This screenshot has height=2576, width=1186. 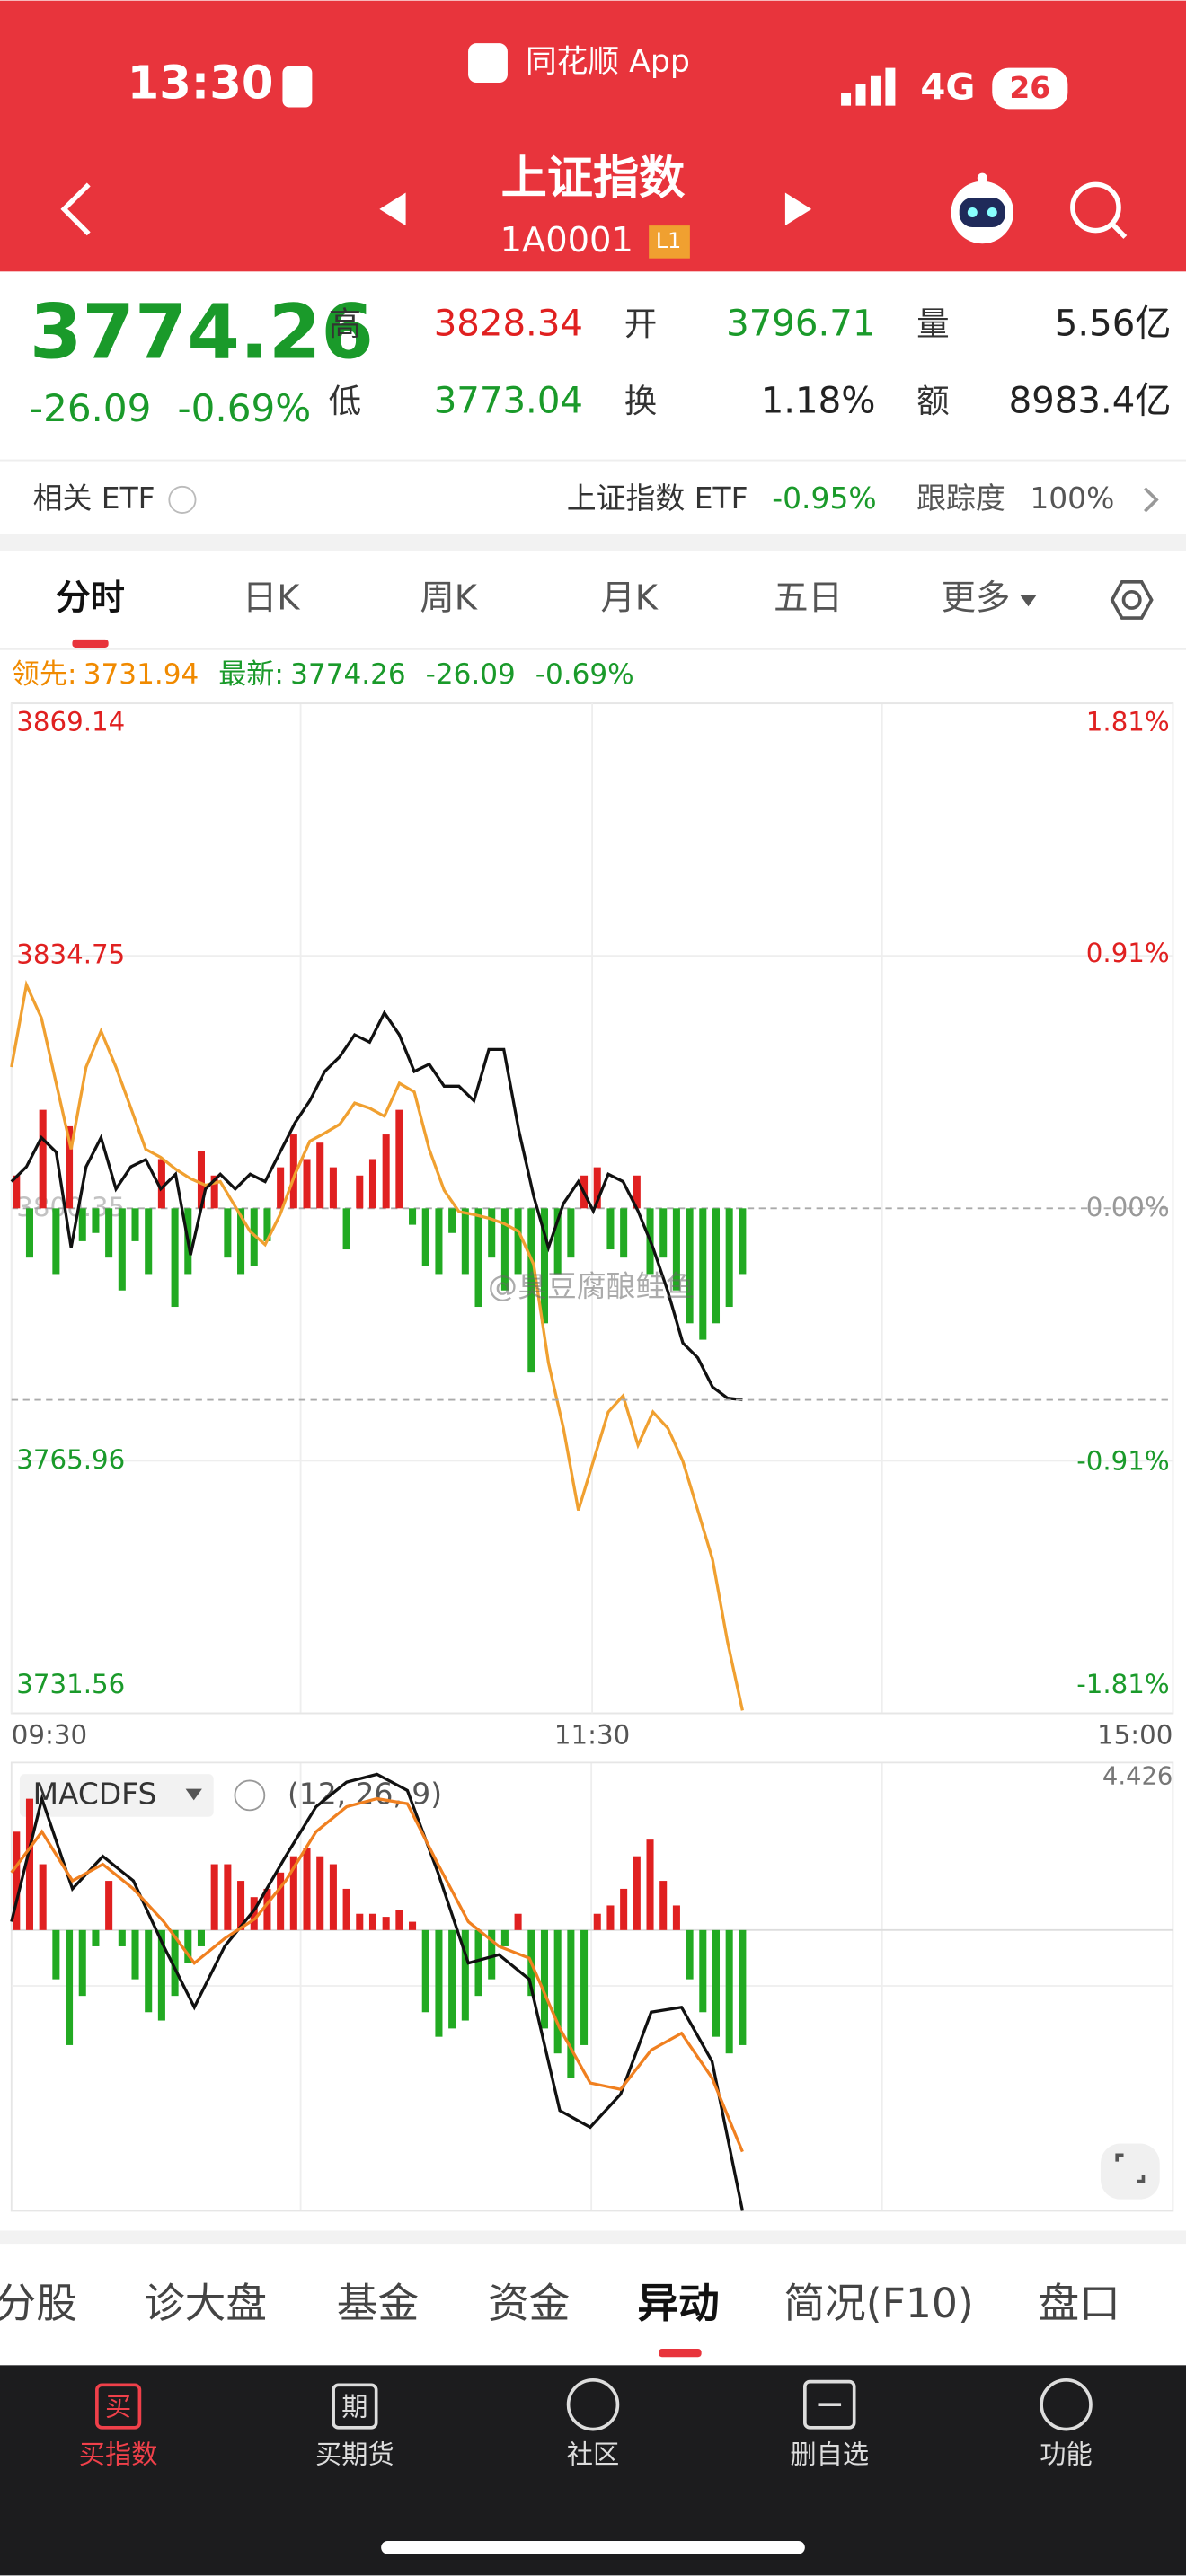 I want to click on signal, so click(x=868, y=86).